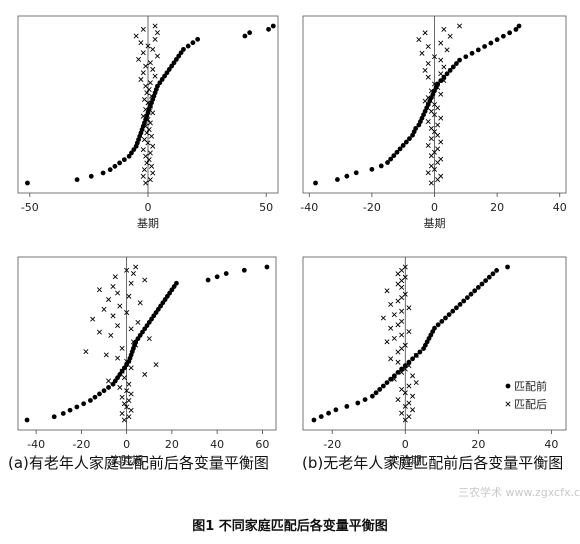 The image size is (580, 544). What do you see at coordinates (439, 104) in the screenshot?
I see `series-after` at bounding box center [439, 104].